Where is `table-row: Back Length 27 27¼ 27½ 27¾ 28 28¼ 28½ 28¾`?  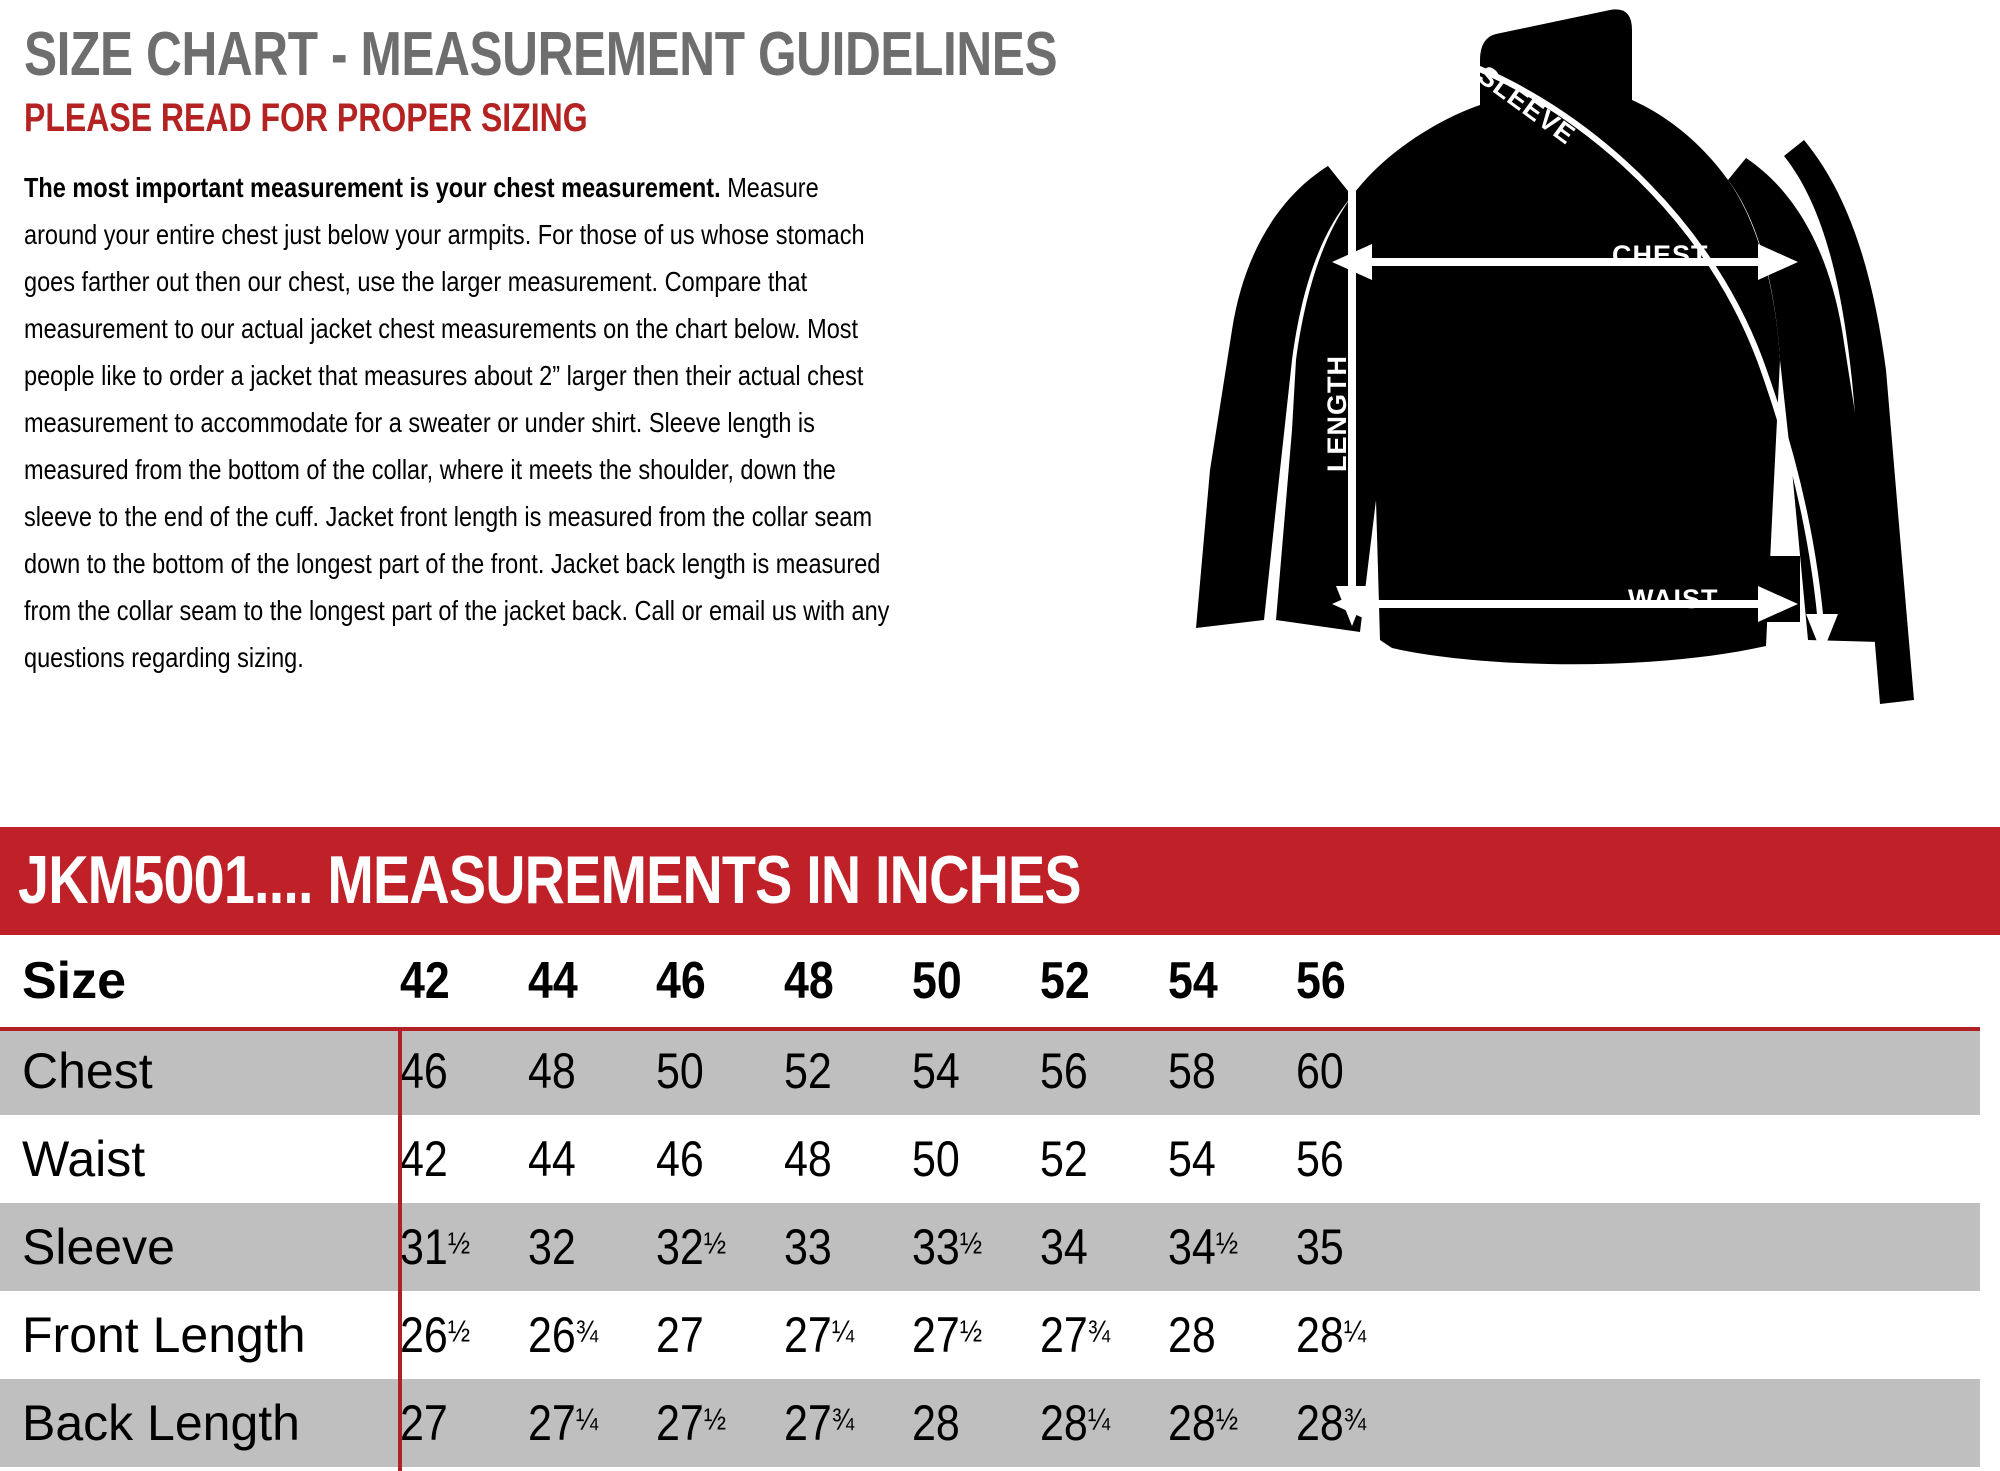 table-row: Back Length 27 27¼ 27½ 27¾ 28 28¼ 28½ 28¾ is located at coordinates (990, 1423).